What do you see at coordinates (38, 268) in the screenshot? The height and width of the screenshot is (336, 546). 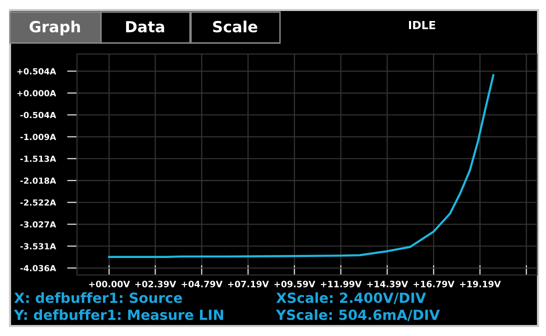 I see `y-tick-label: -4.036A` at bounding box center [38, 268].